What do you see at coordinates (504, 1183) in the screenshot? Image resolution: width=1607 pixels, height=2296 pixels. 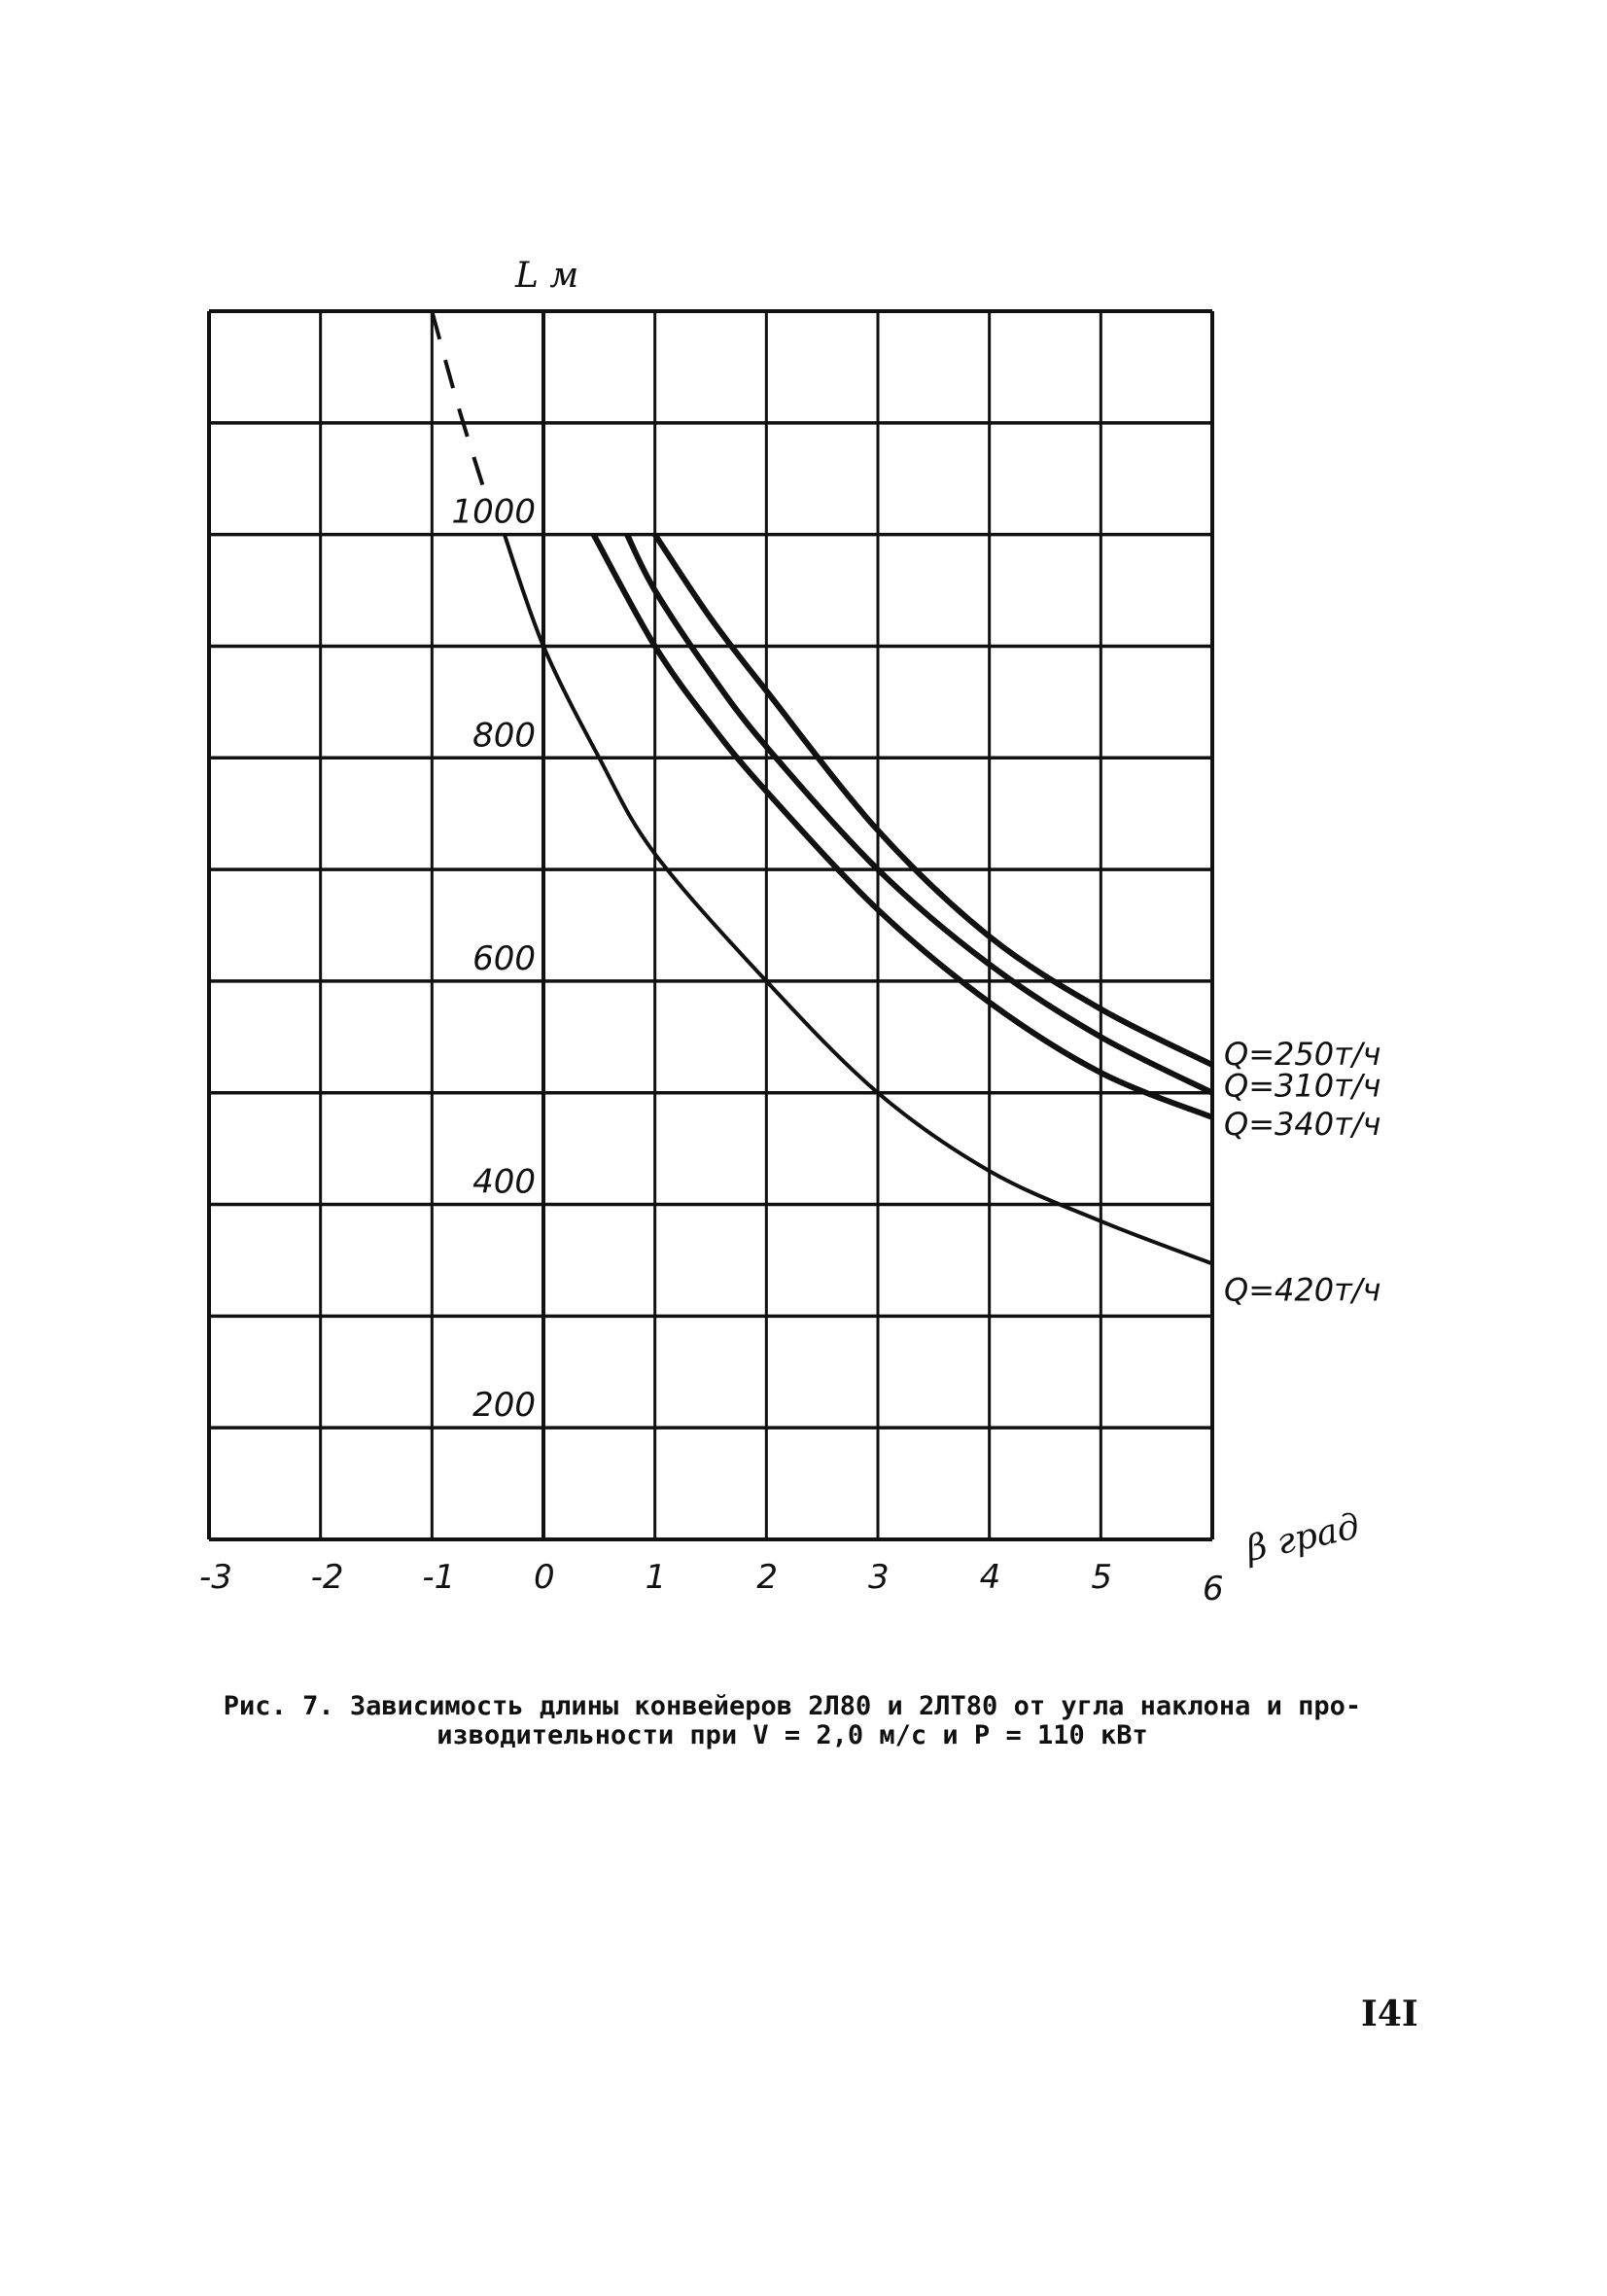 I see `y-tick-label: 400` at bounding box center [504, 1183].